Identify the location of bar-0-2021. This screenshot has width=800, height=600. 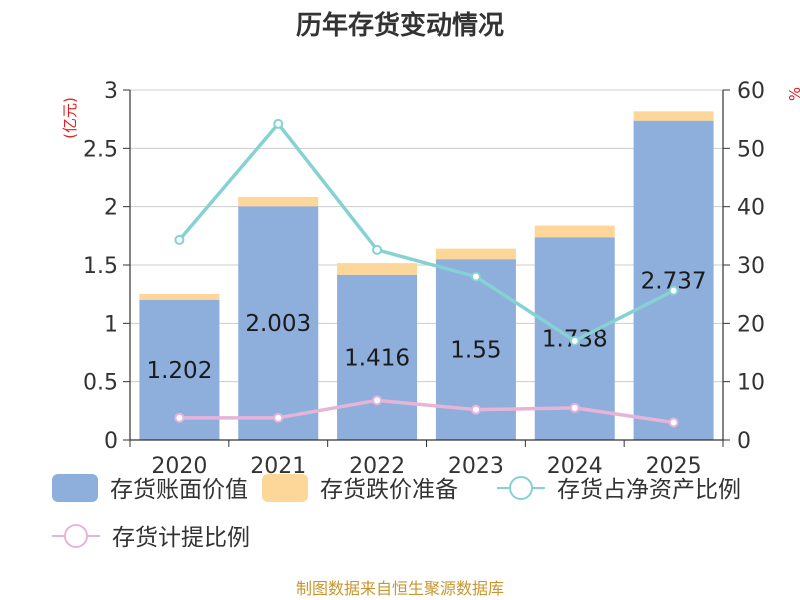
(278, 323).